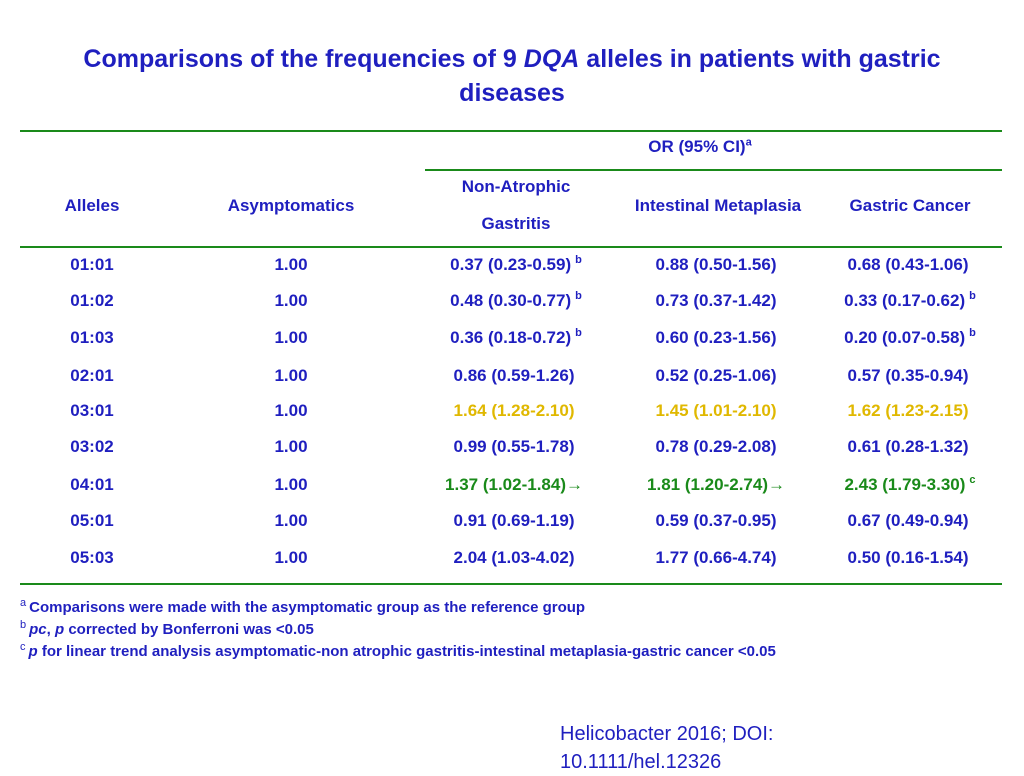  I want to click on header-non-atrophic: Non-Atrophic, so click(516, 186).